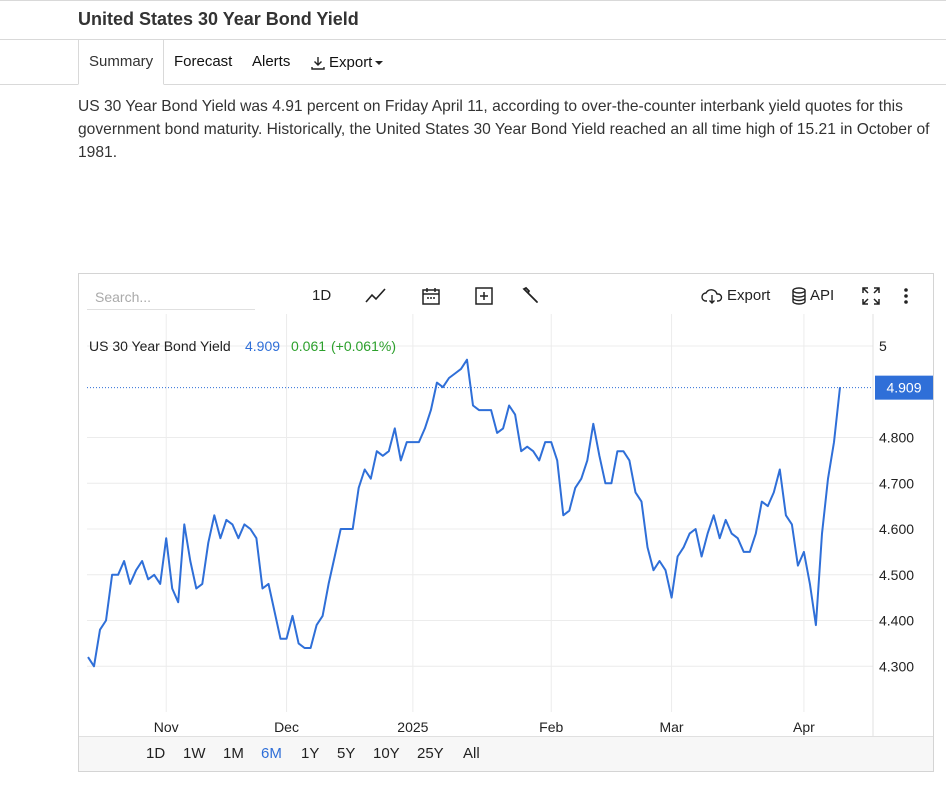 The height and width of the screenshot is (803, 946). What do you see at coordinates (379, 62) in the screenshot?
I see `caret-down-icon` at bounding box center [379, 62].